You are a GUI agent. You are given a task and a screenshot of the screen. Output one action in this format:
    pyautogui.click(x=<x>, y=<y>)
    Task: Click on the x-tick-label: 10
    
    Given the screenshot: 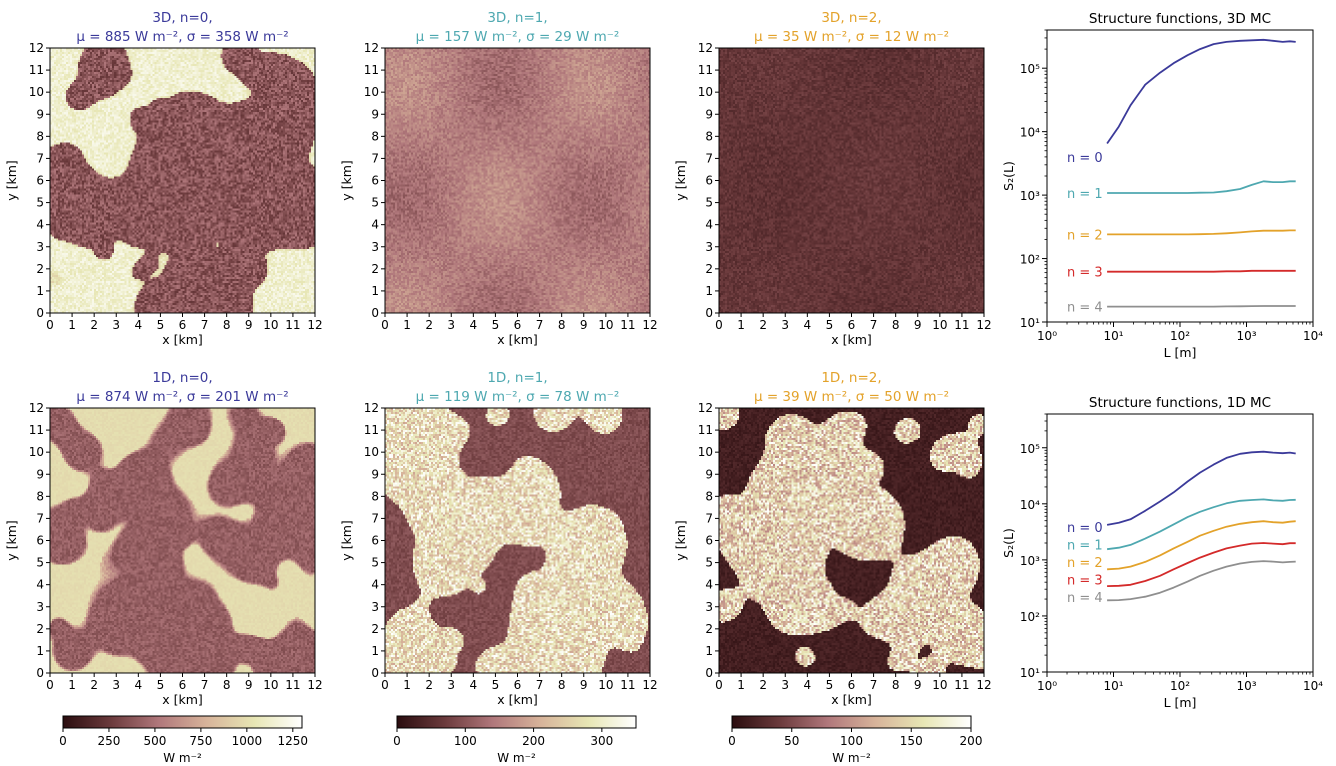 What is the action you would take?
    pyautogui.click(x=939, y=685)
    